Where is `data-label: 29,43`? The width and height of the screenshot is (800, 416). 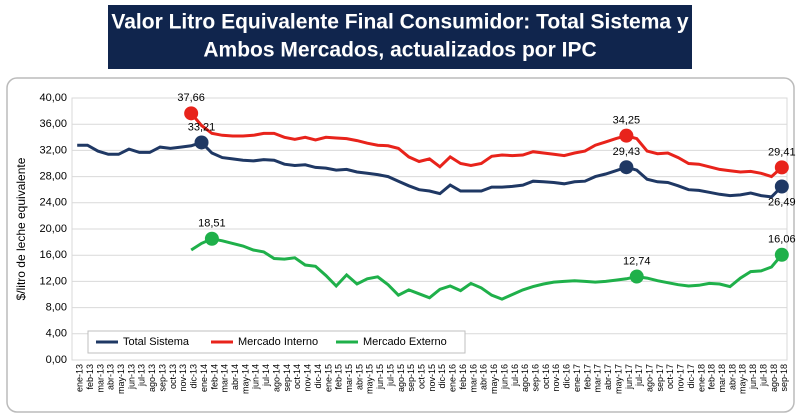 data-label: 29,43 is located at coordinates (627, 152).